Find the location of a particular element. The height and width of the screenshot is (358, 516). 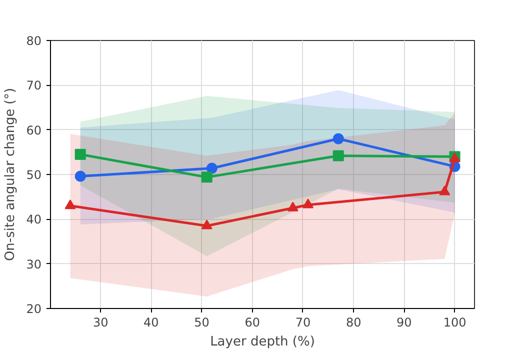

x-tick-label: 90 is located at coordinates (404, 323).